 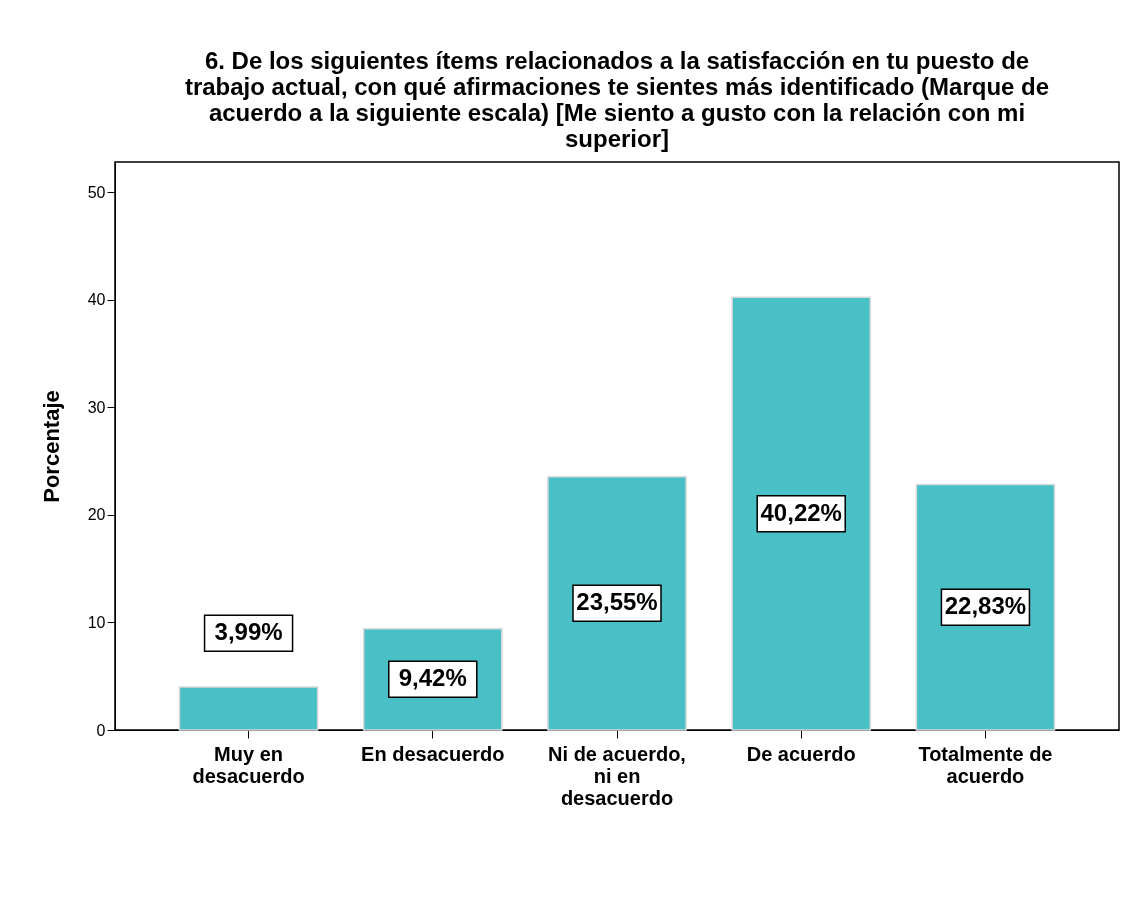 I want to click on data-label: 3,99%, so click(x=248, y=632).